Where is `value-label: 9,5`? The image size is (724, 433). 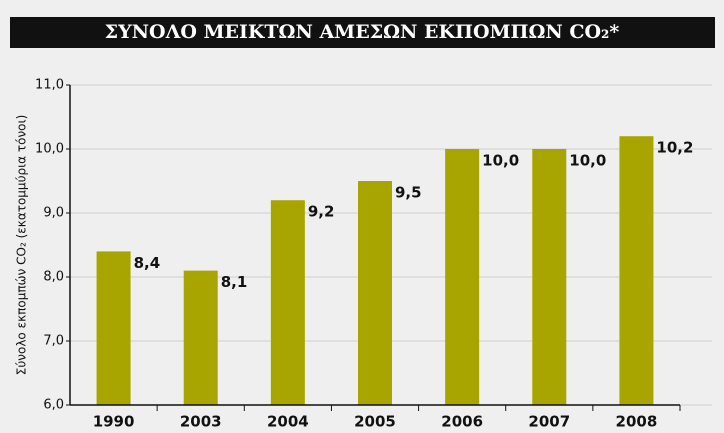 value-label: 9,5 is located at coordinates (408, 193).